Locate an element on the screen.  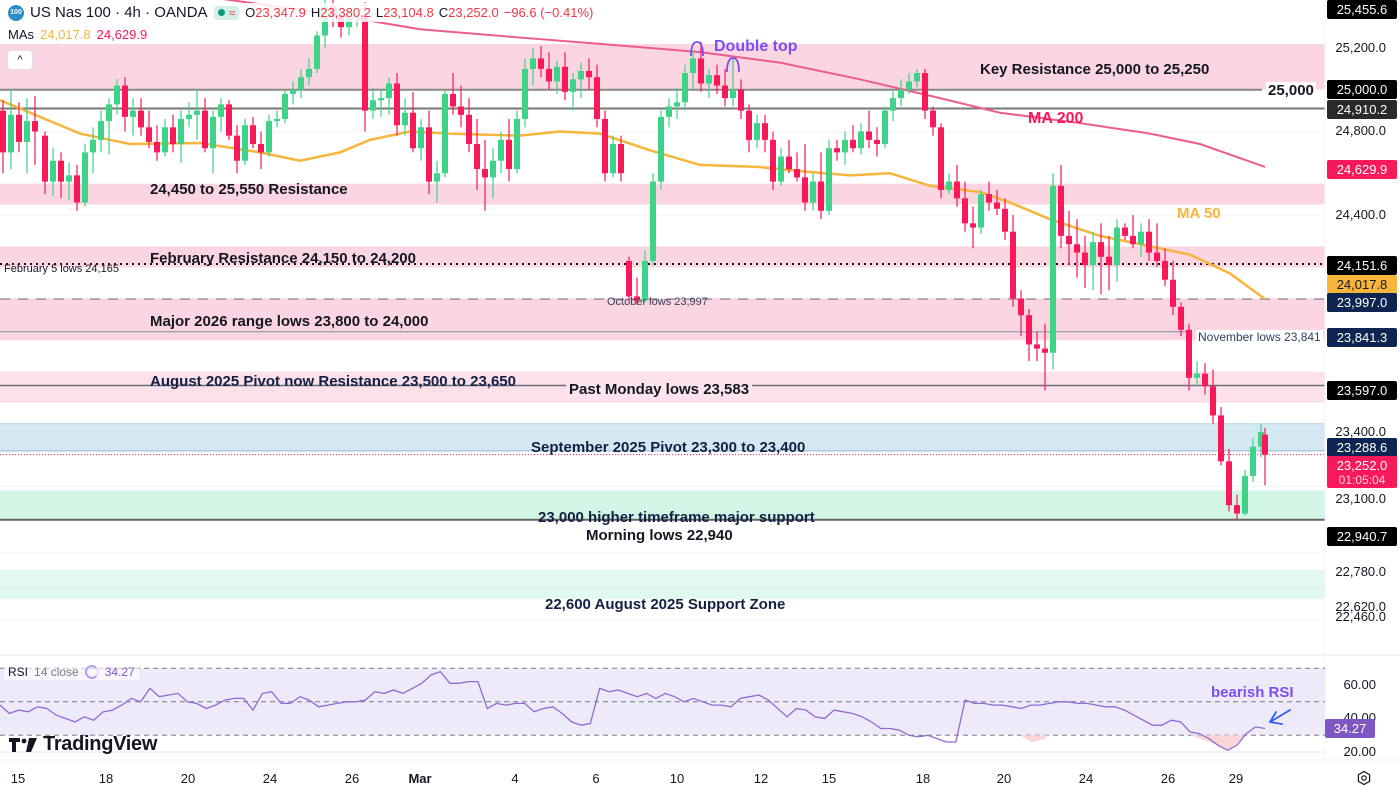
price-tag: 23,997.0 is located at coordinates (1362, 302).